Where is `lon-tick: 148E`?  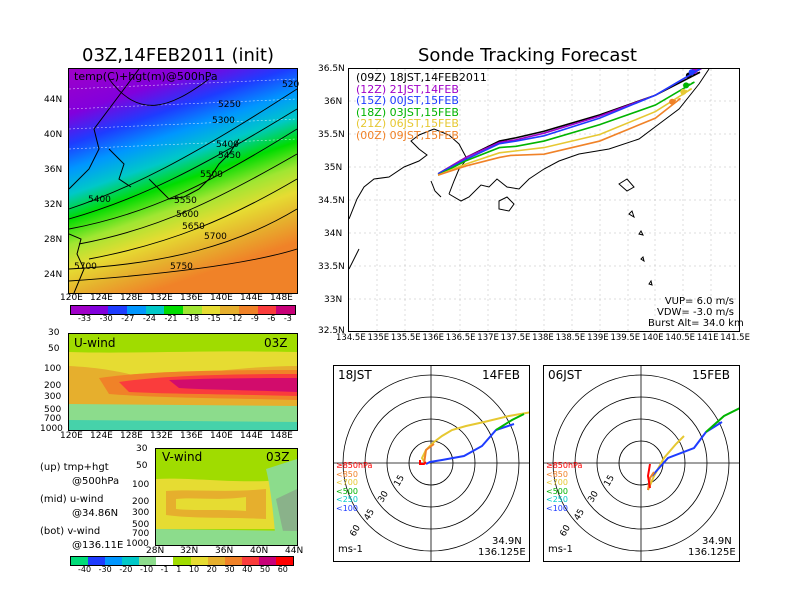
lon-tick: 148E is located at coordinates (281, 436).